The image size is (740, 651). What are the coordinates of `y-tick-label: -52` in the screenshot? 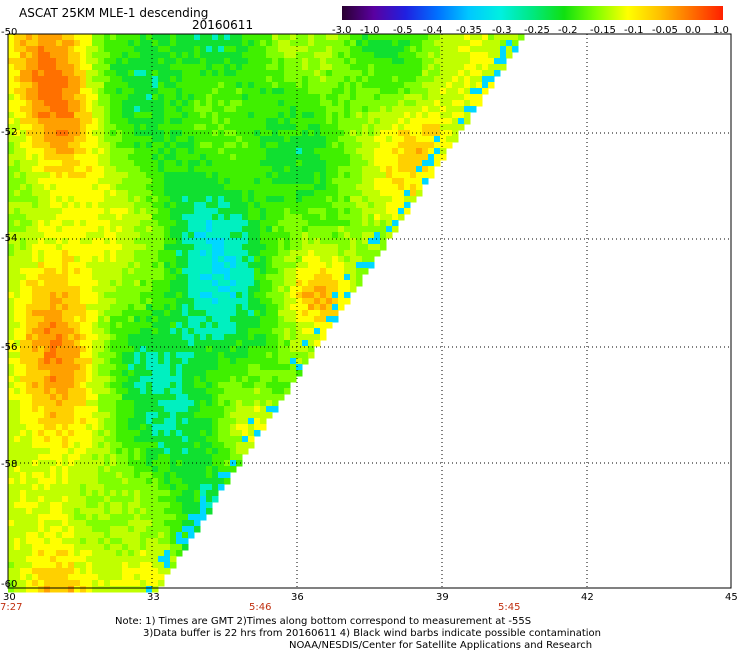 It's located at (9, 132).